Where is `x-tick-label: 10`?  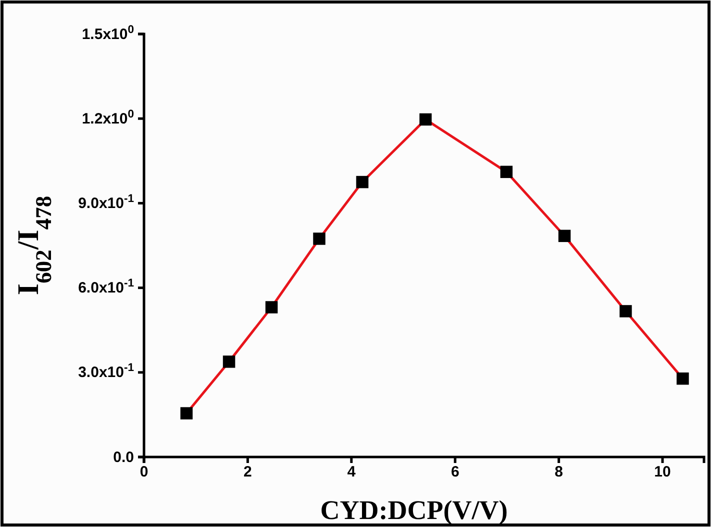 x-tick-label: 10 is located at coordinates (662, 472).